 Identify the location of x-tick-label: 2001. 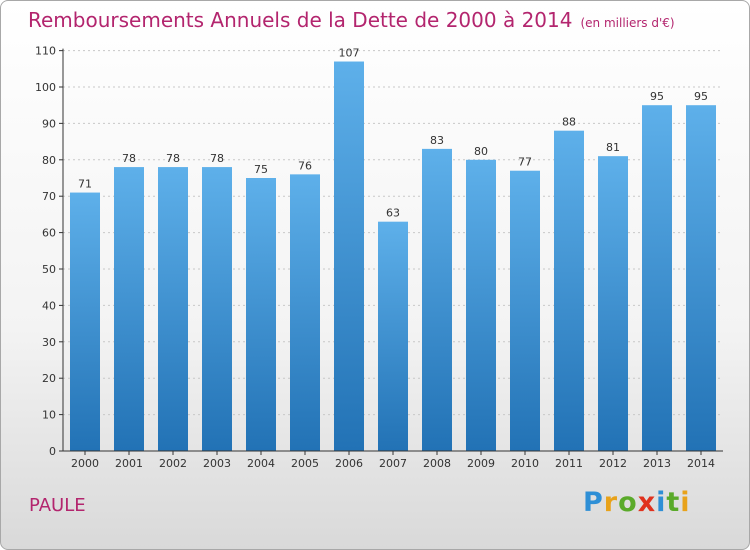
(129, 463).